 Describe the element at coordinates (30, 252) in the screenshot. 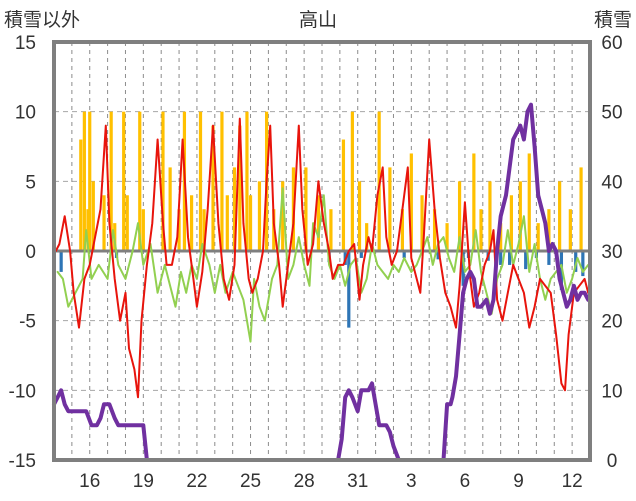

I see `left-tick-label: 0` at that location.